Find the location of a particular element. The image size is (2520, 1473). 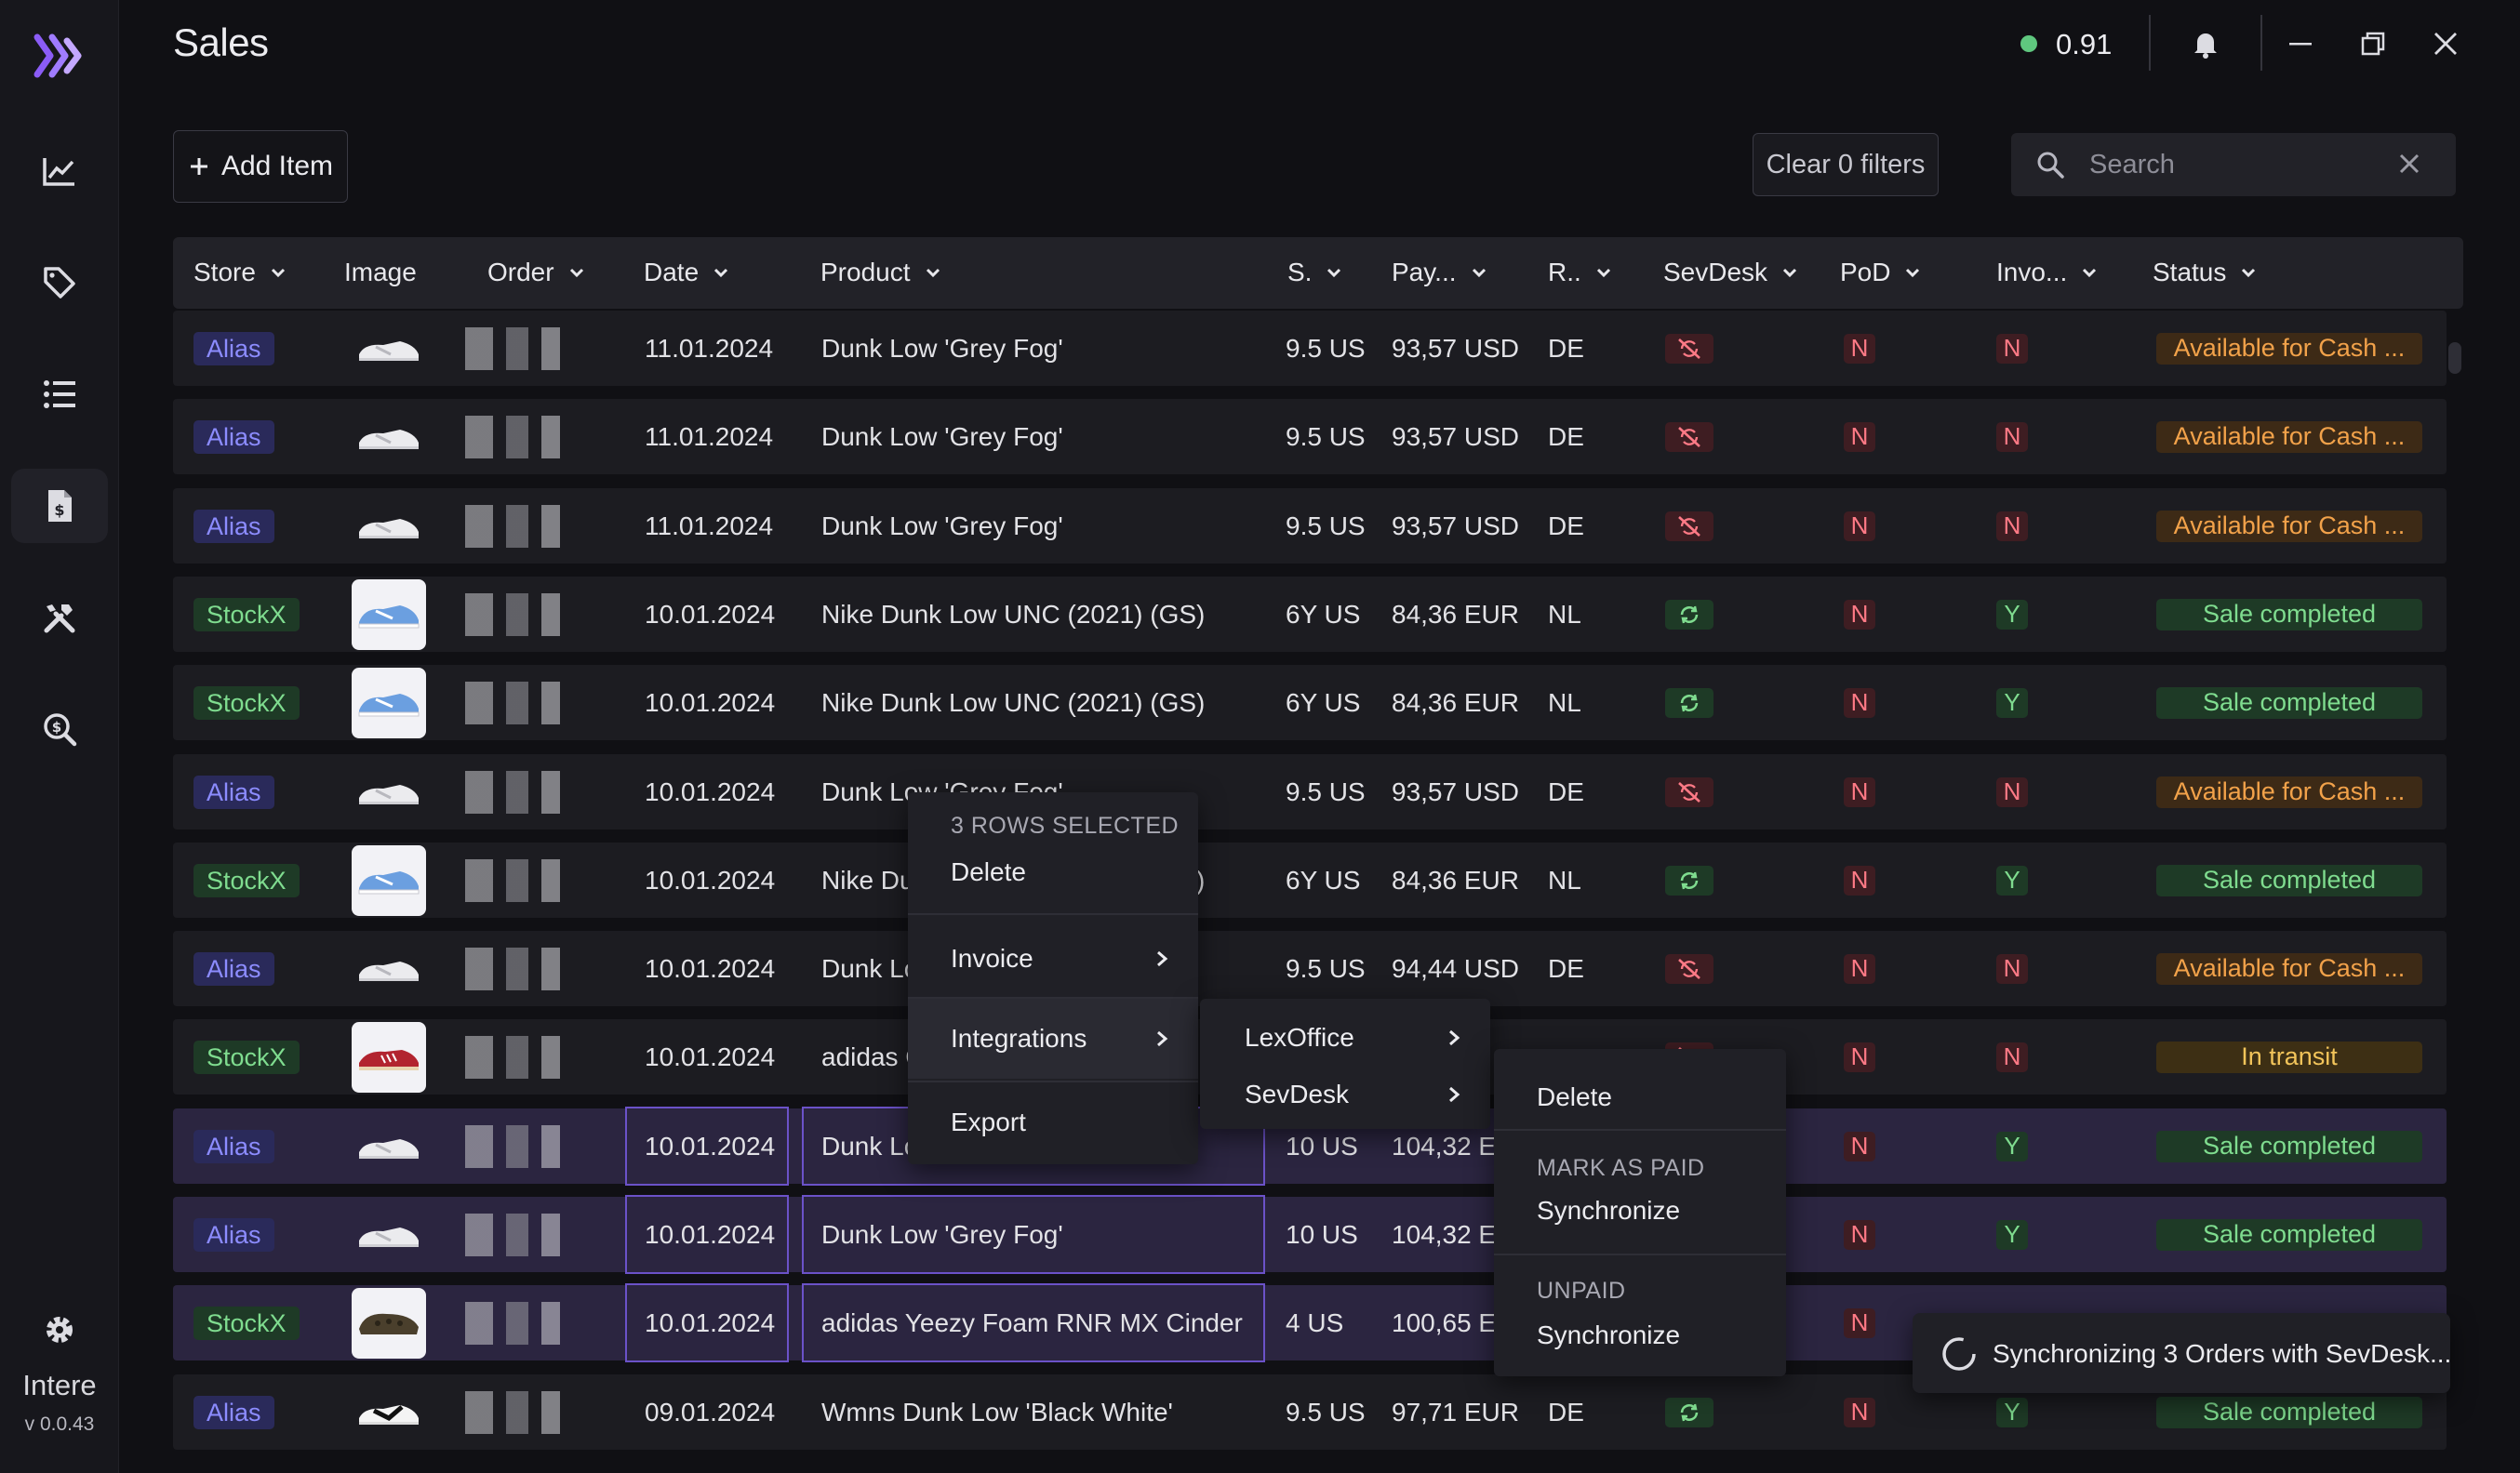

column-header: R.. is located at coordinates (1580, 272).